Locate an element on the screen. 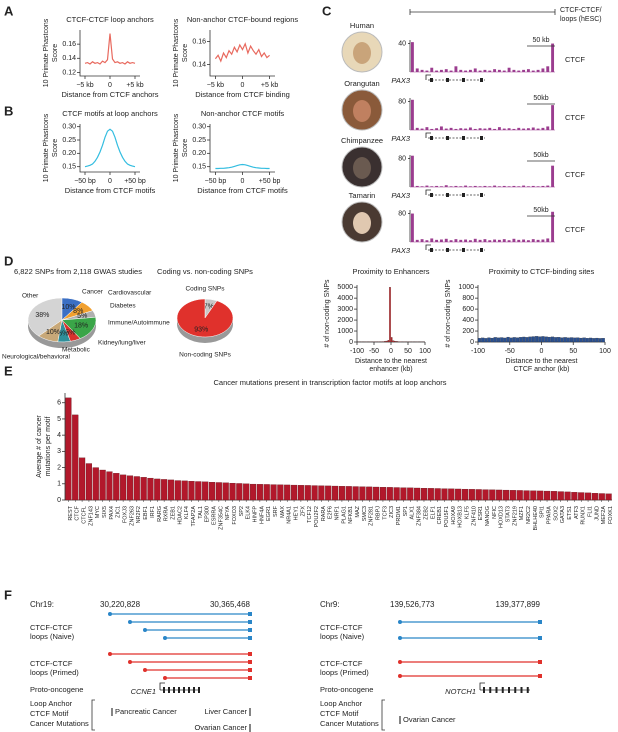  y-tick-label: 0.25 is located at coordinates (199, 140).